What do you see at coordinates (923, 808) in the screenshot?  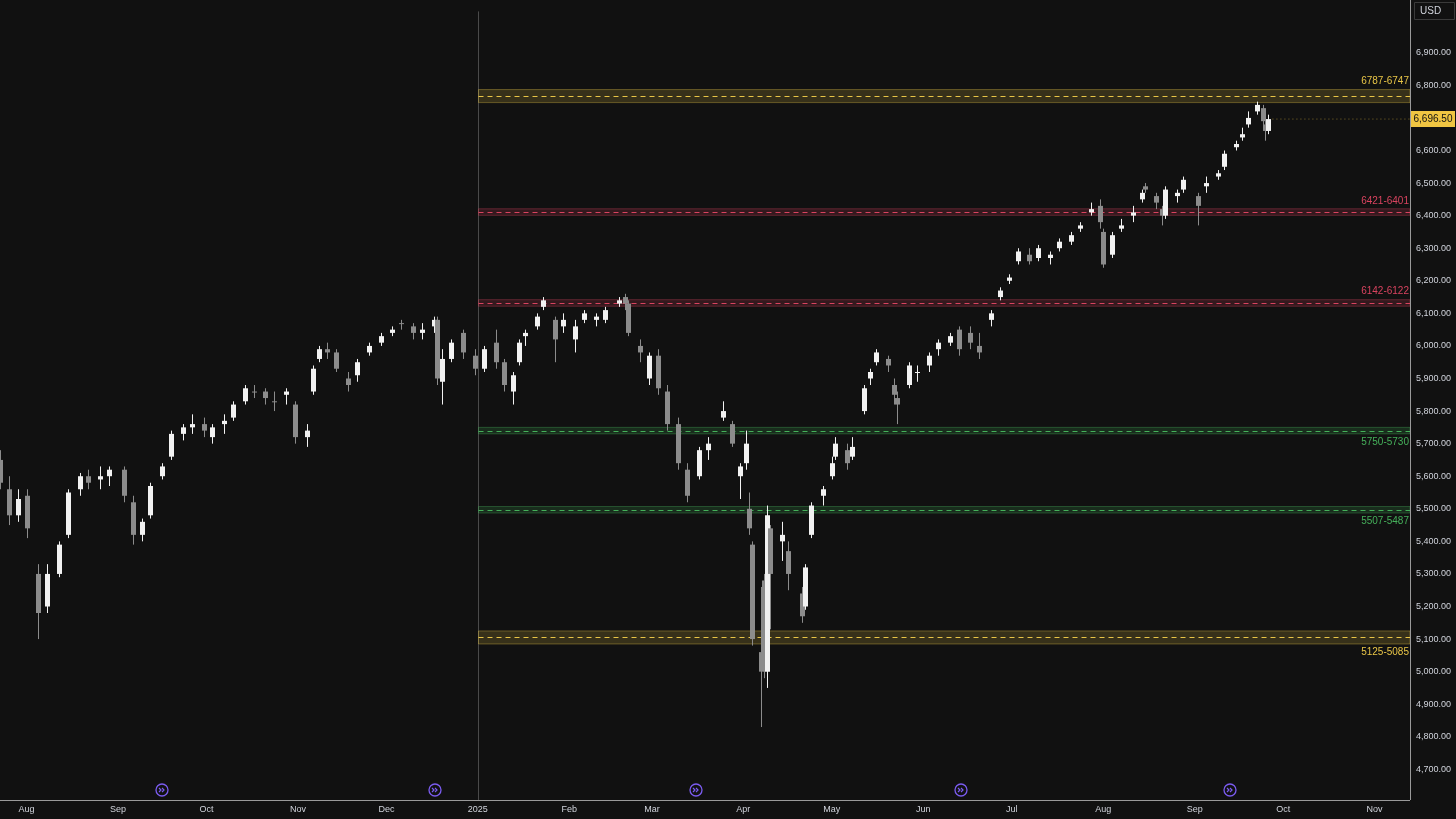 I see `x-tick-label: Jun` at bounding box center [923, 808].